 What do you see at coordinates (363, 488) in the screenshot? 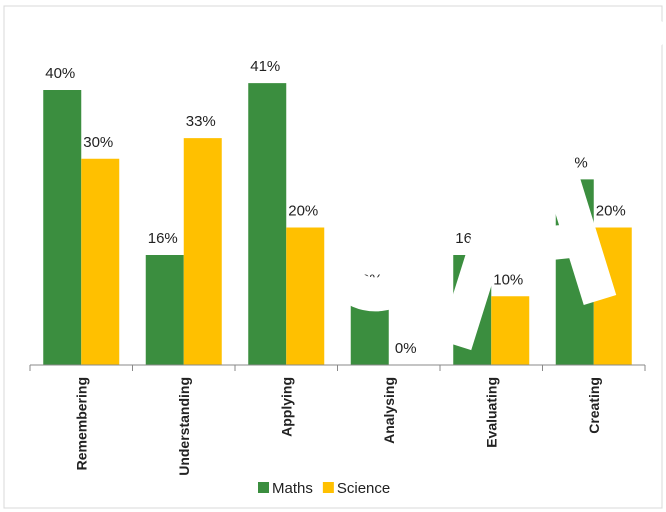
I see `legend-label: Science` at bounding box center [363, 488].